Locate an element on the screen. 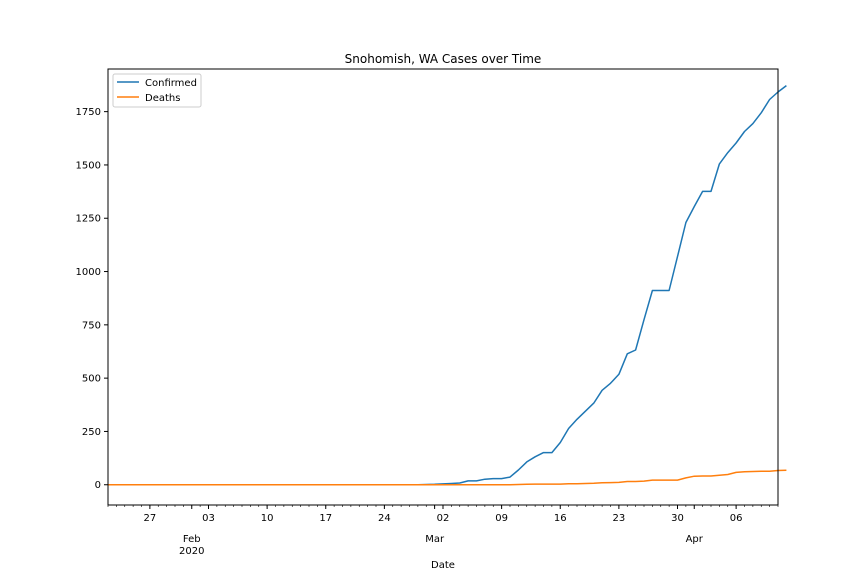 This screenshot has height=576, width=864. y-tick-label: 1000 is located at coordinates (88, 272).